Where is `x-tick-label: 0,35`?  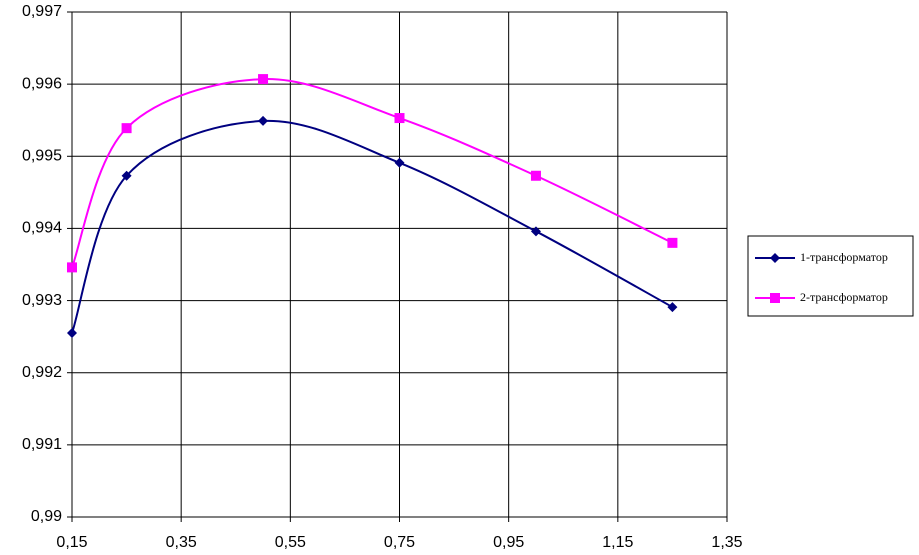
x-tick-label: 0,35 is located at coordinates (181, 542).